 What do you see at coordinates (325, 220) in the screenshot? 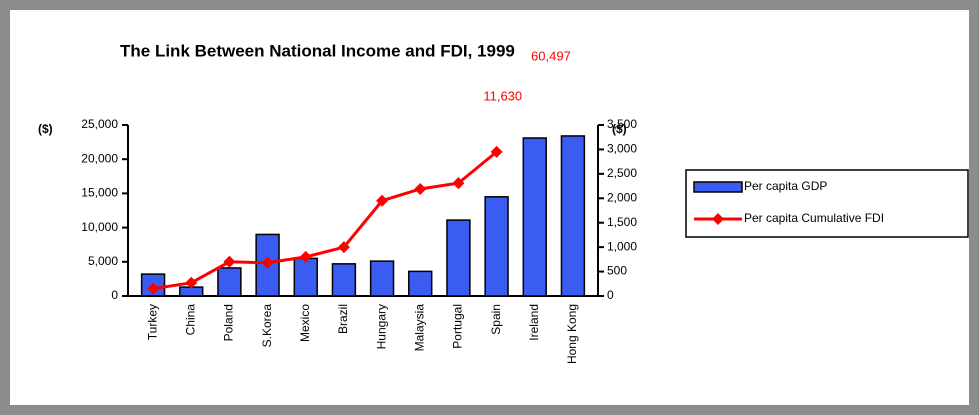
I see `line` at bounding box center [325, 220].